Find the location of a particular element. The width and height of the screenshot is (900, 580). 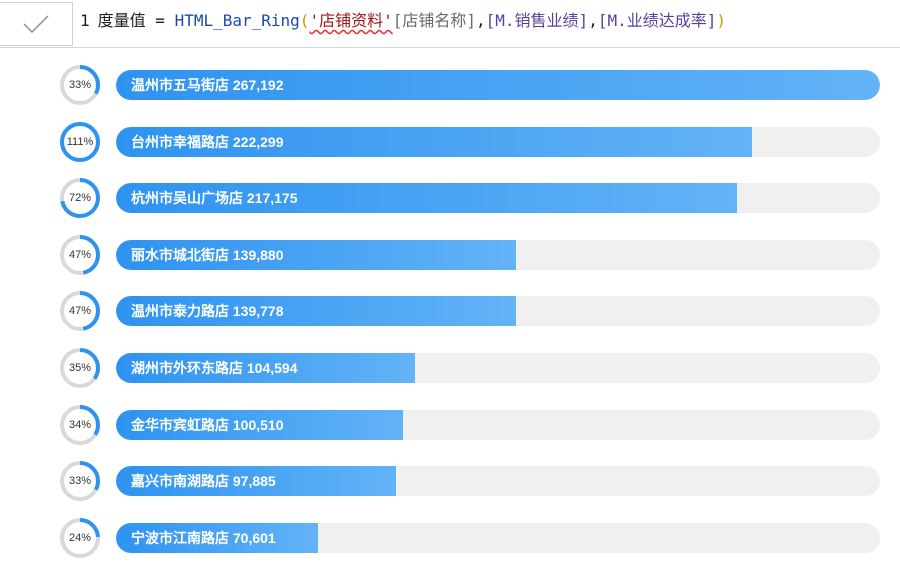

bar-track: 温州市五马街店 267,192 is located at coordinates (498, 85).